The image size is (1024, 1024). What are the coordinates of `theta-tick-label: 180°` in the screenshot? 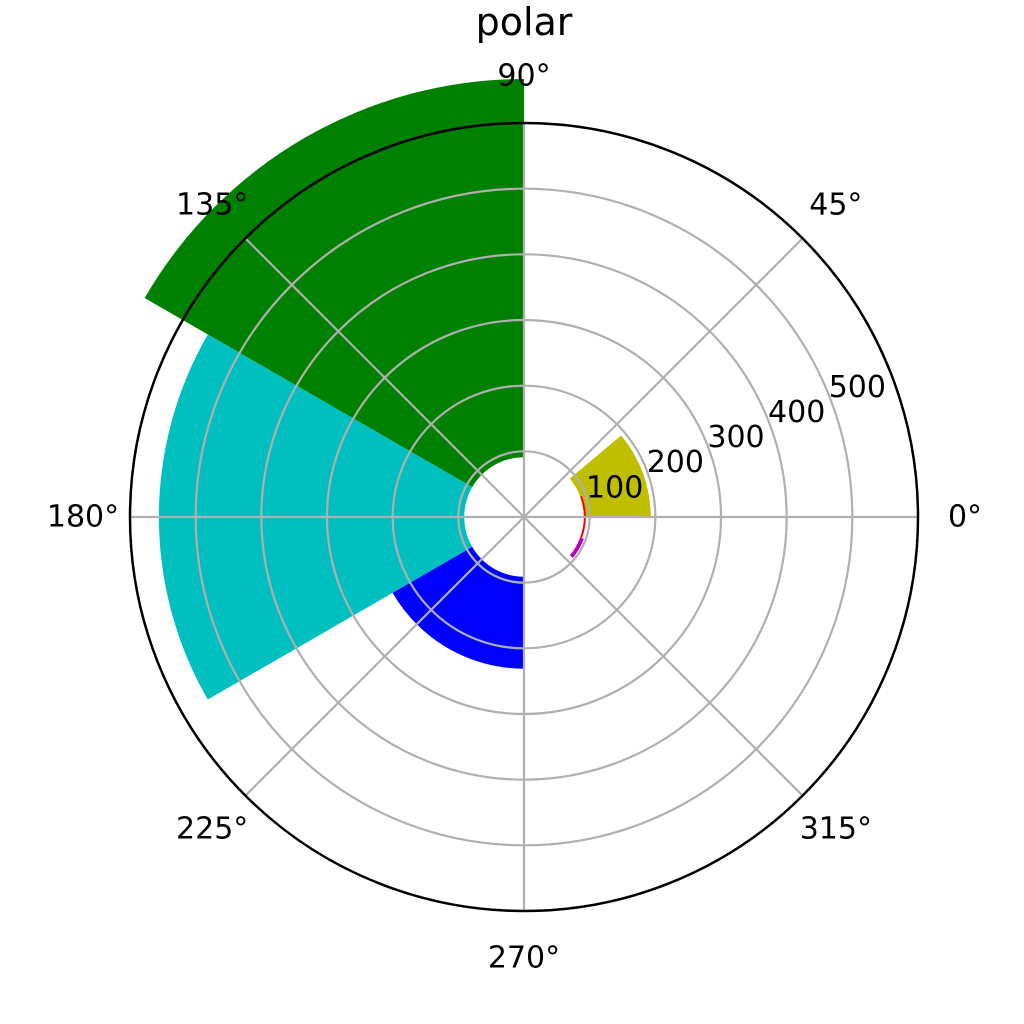 It's located at (83, 517).